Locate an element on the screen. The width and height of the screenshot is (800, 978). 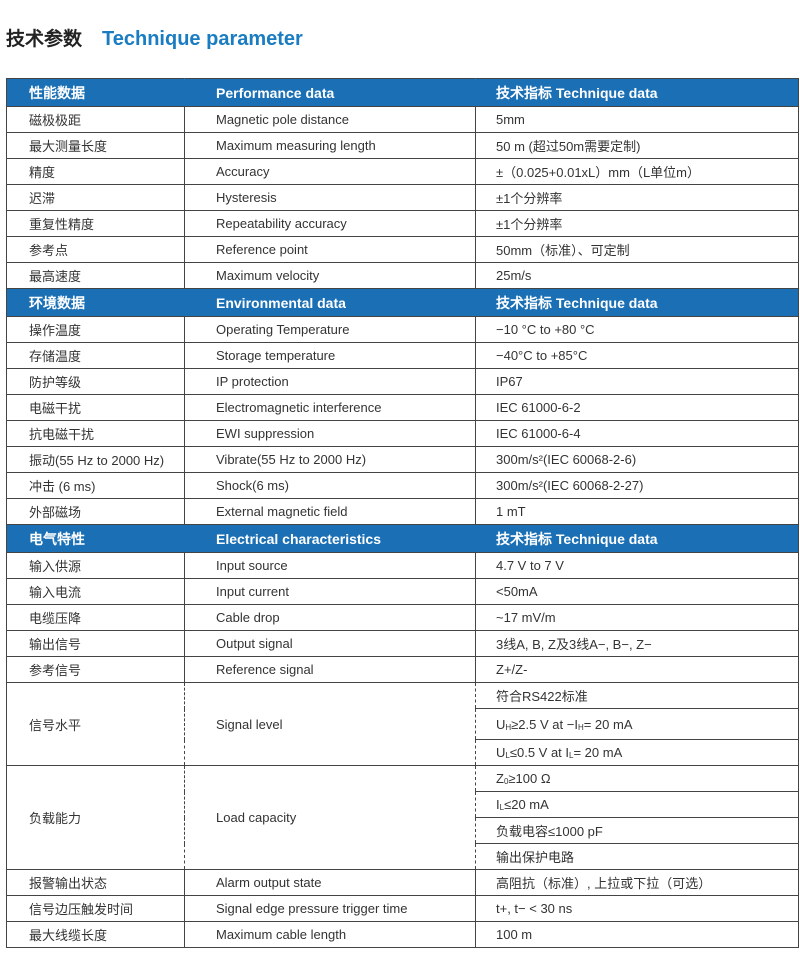
param-value: 符合RS422标准 is located at coordinates (637, 695).